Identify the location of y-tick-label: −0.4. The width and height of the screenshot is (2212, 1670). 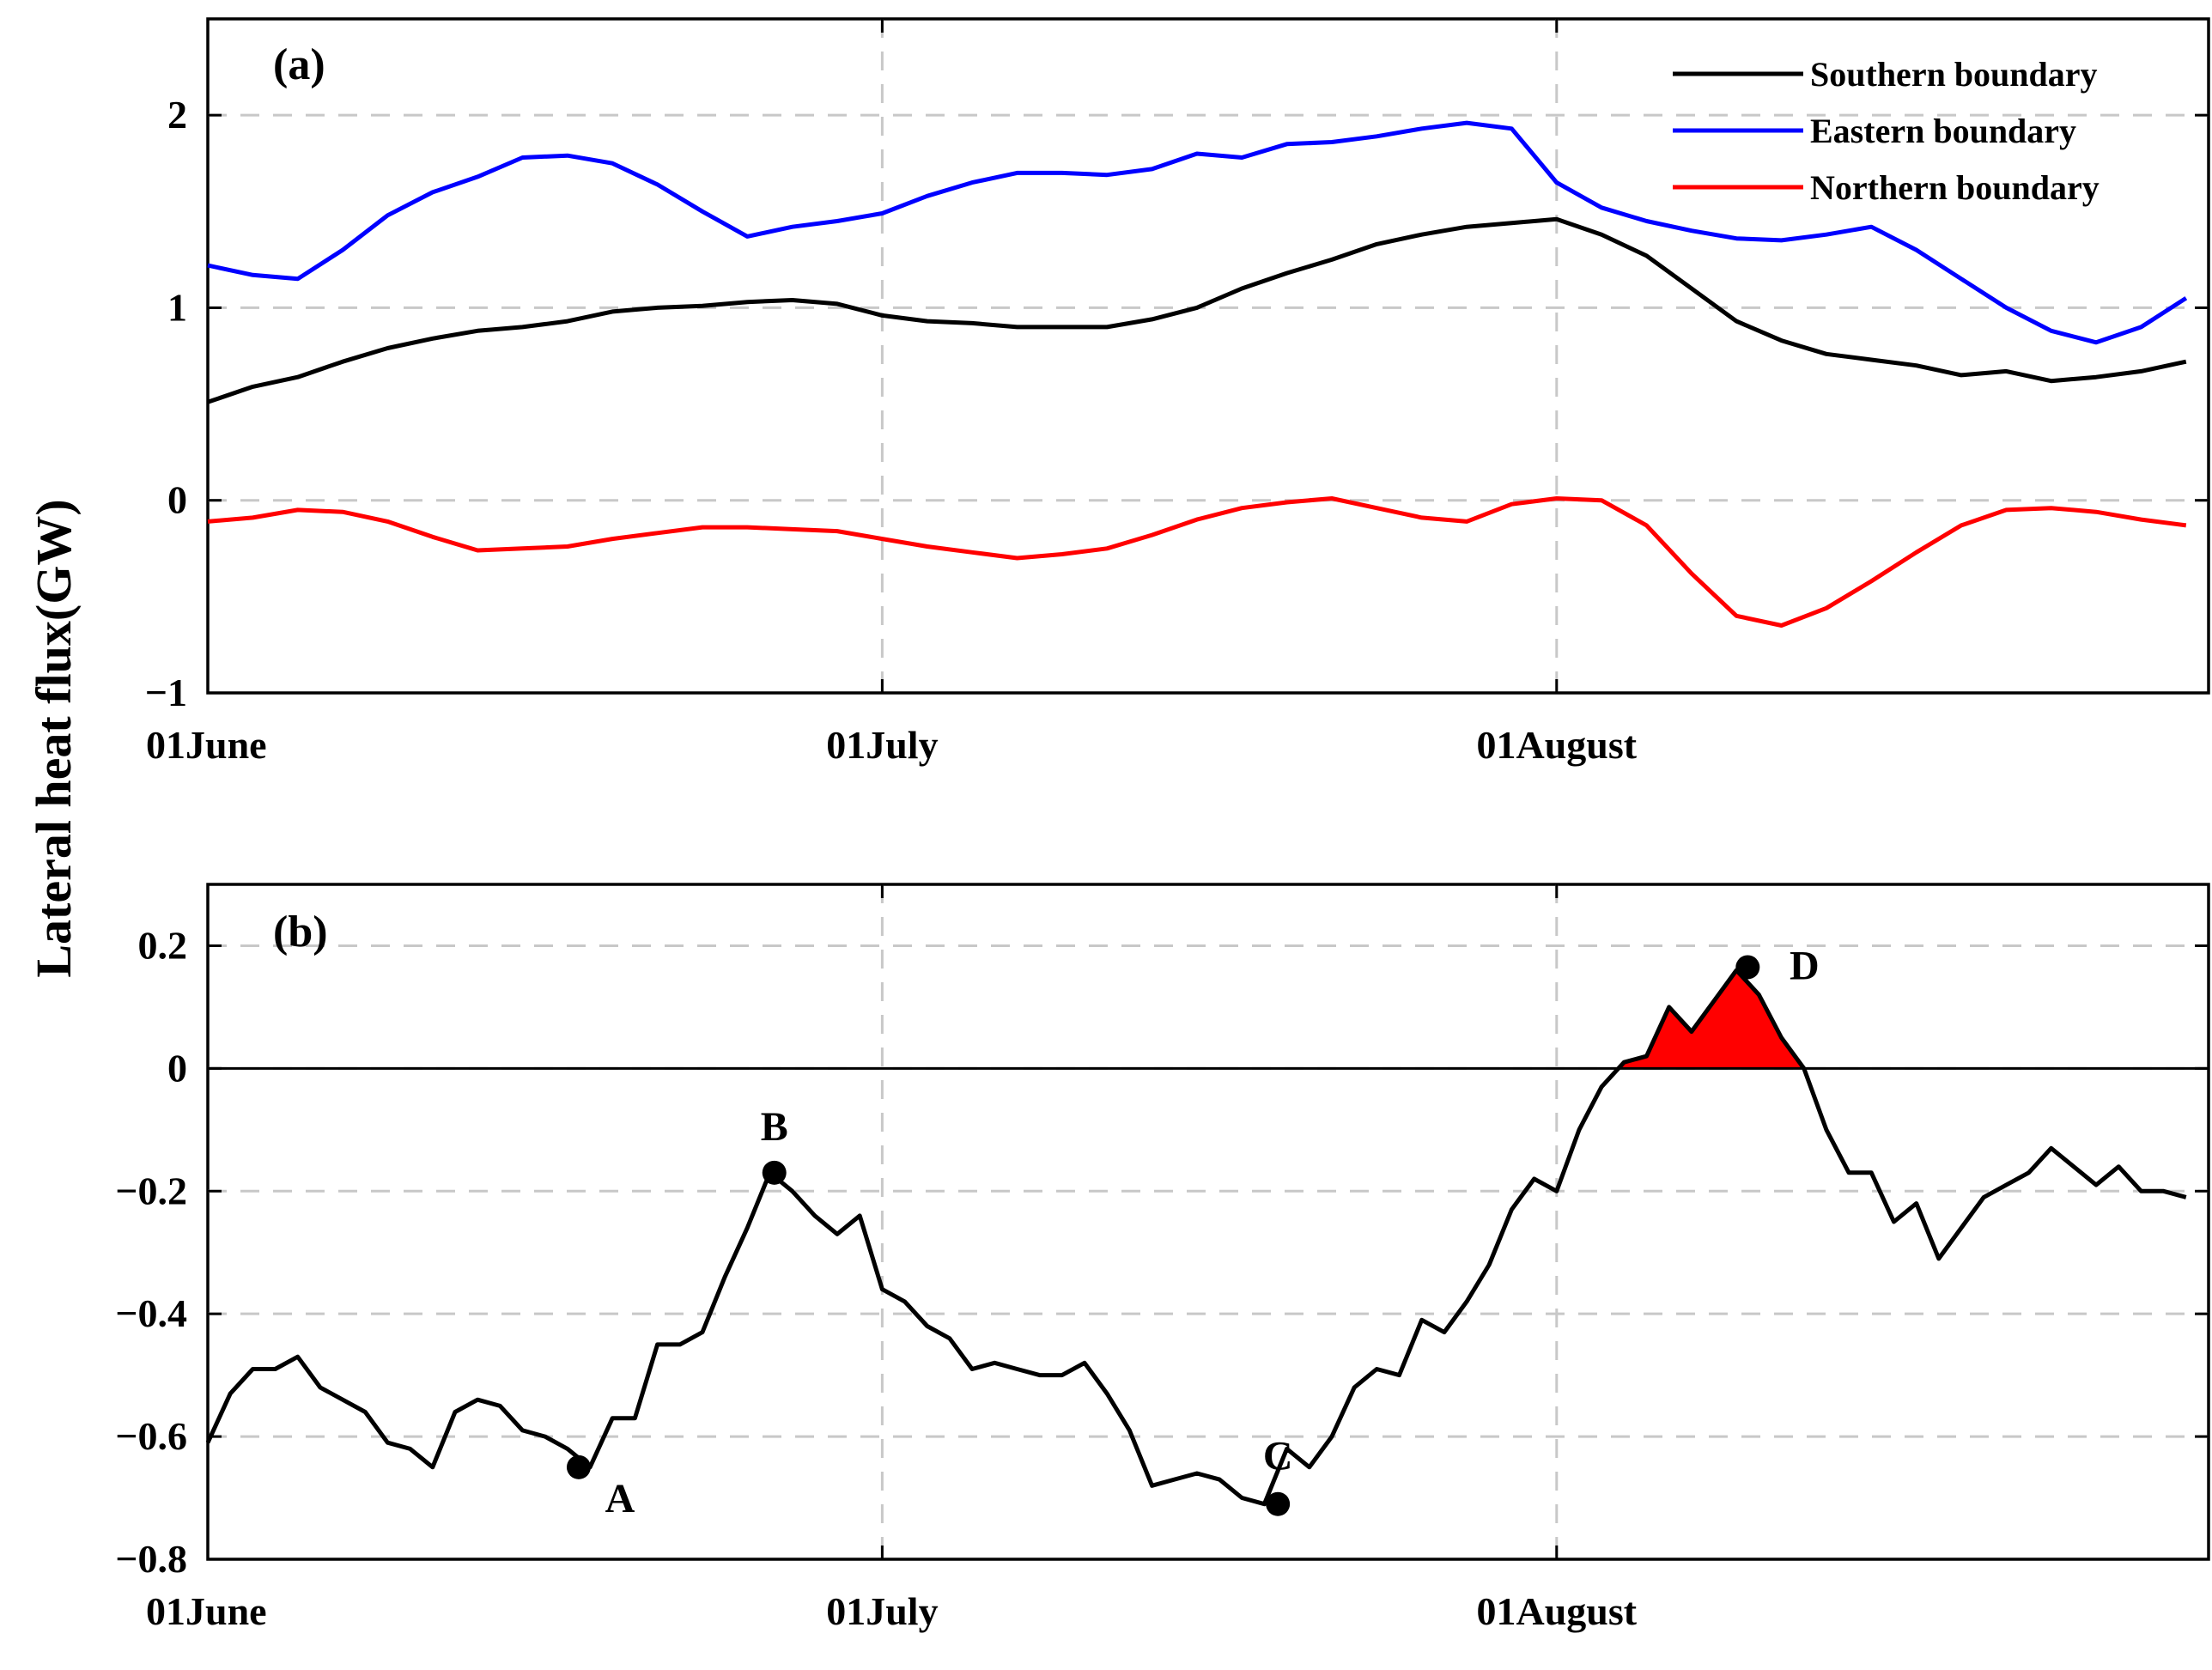
(151, 1313).